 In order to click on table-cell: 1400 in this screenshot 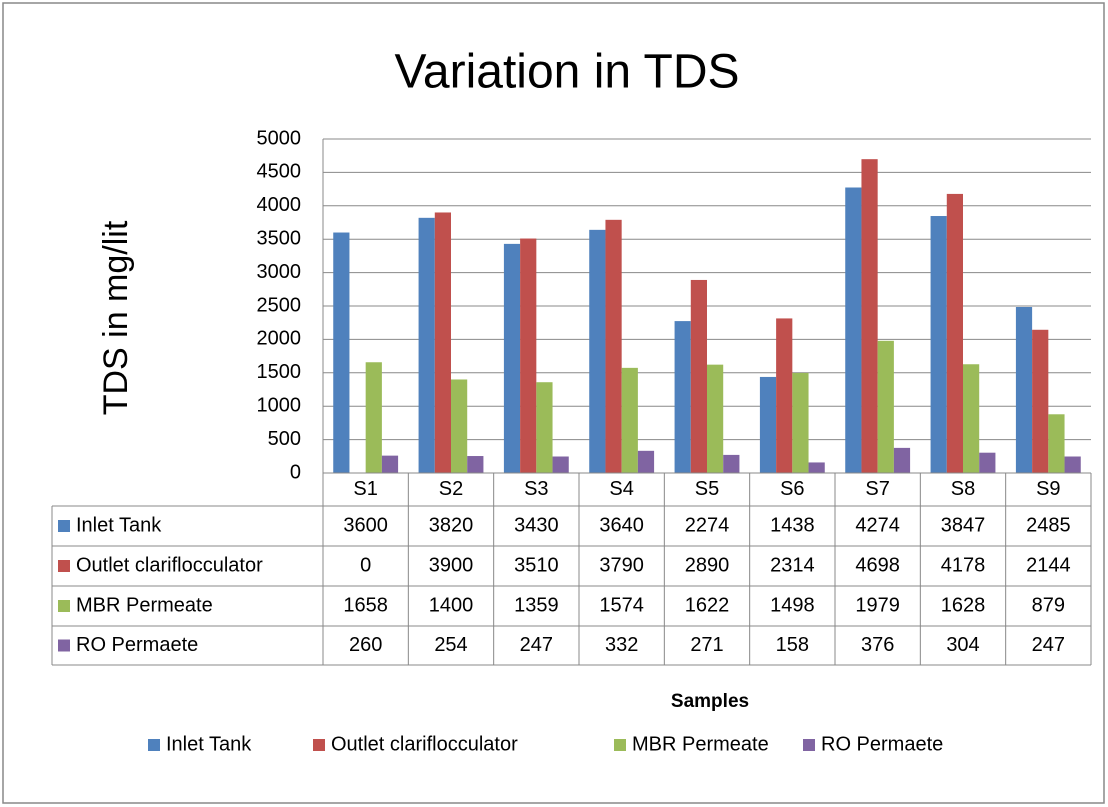, I will do `click(451, 605)`.